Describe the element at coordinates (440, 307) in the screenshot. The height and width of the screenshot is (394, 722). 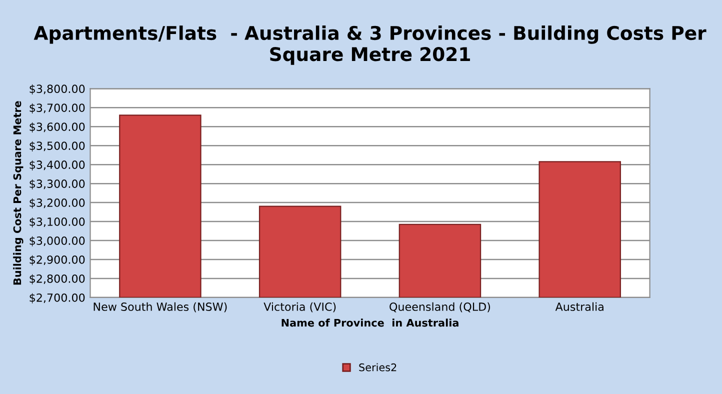
I see `x-tick-label: Queensland (QLD)` at that location.